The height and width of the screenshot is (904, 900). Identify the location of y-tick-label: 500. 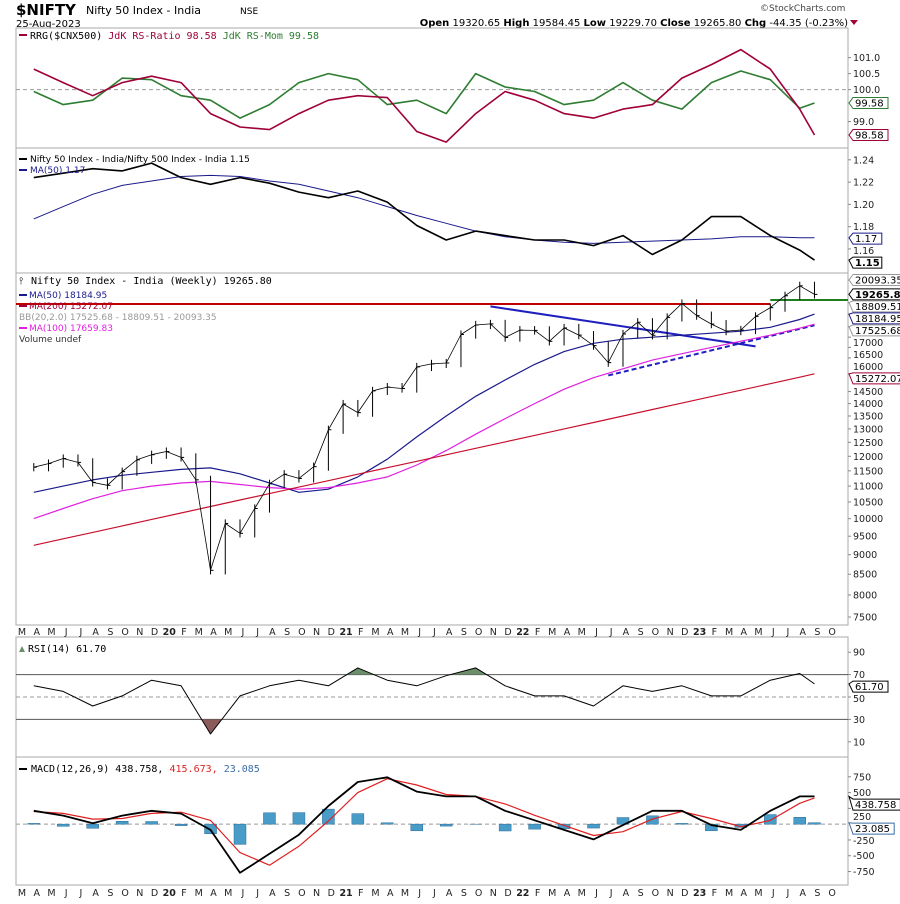
(862, 793).